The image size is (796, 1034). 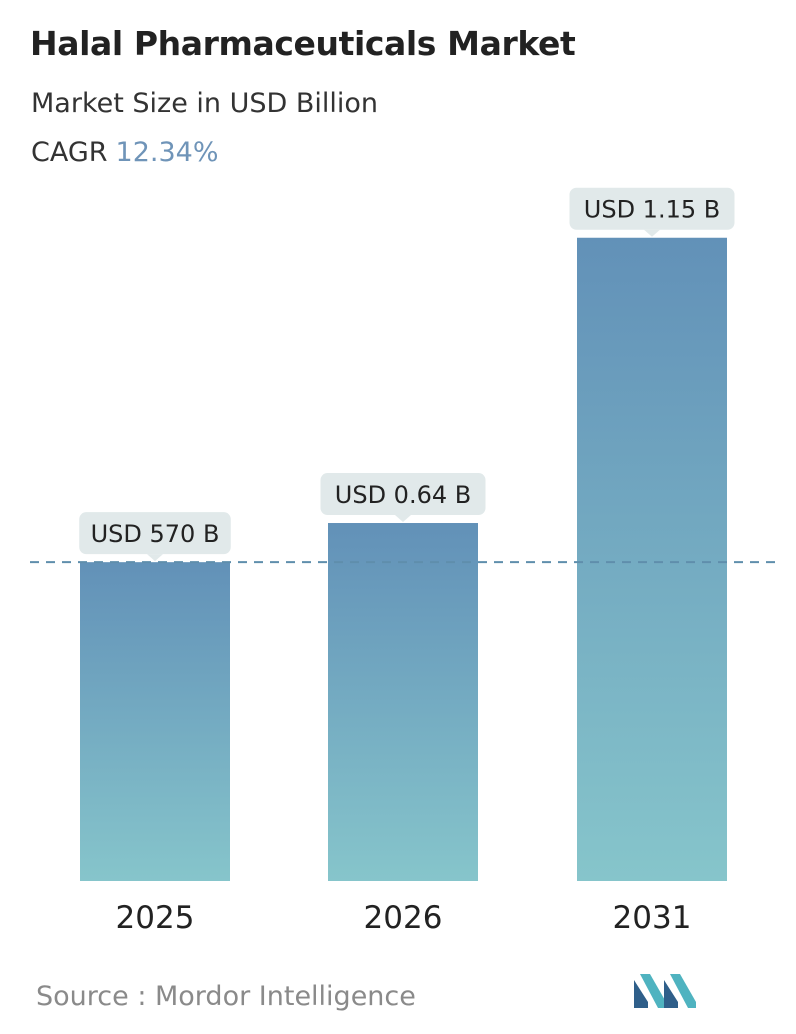 What do you see at coordinates (403, 918) in the screenshot?
I see `x-tick-label-2026: 2026` at bounding box center [403, 918].